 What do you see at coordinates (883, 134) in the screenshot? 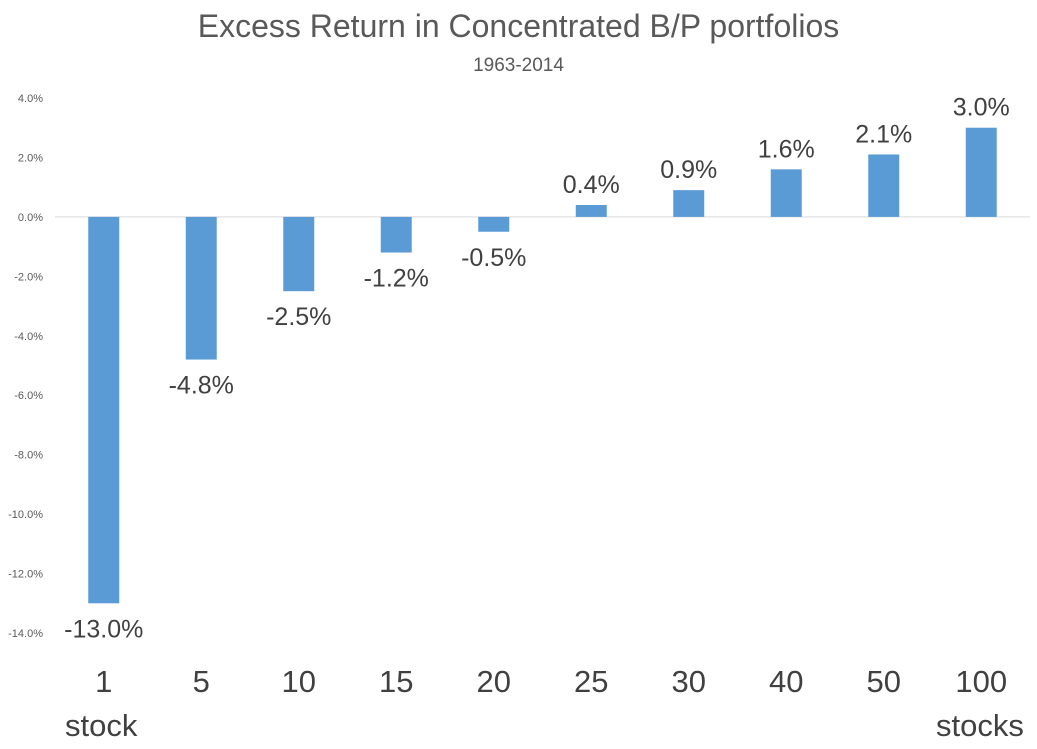
I see `data-label: 2.1%` at bounding box center [883, 134].